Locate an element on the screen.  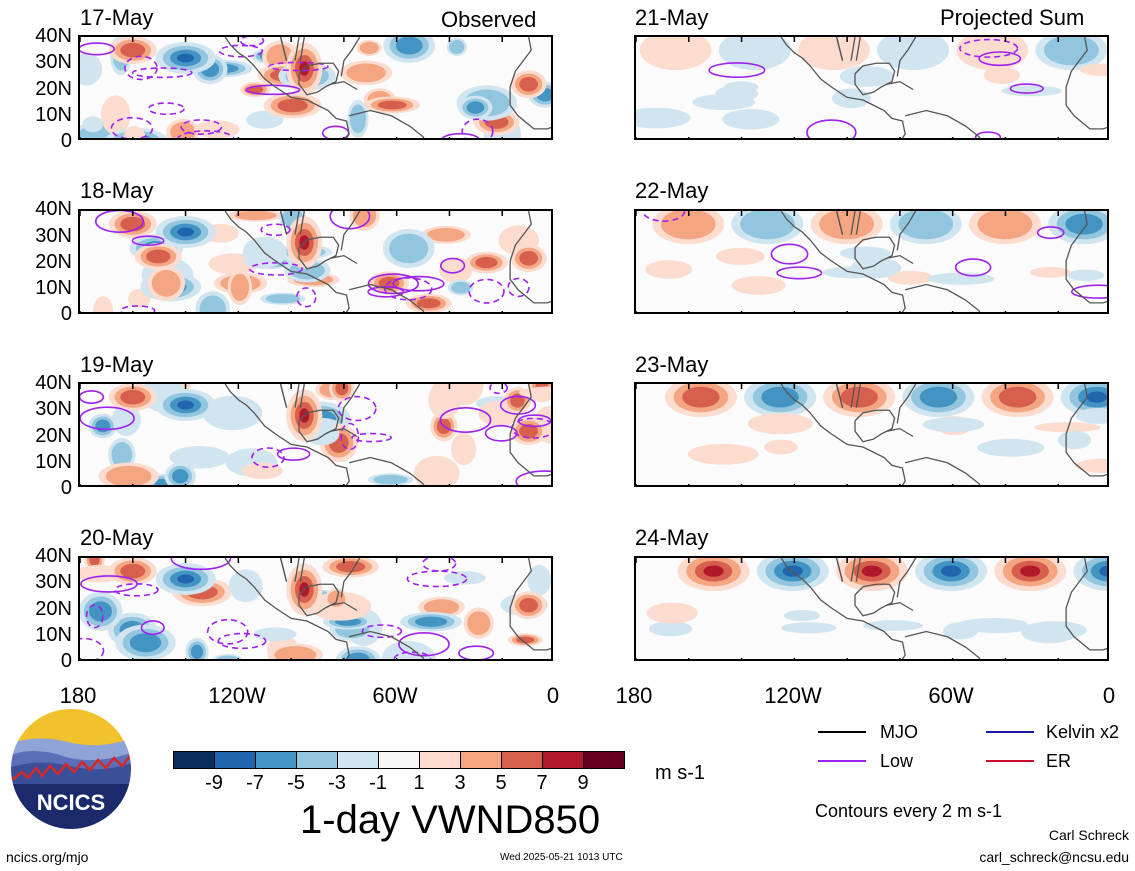
logo-text: NCICS is located at coordinates (71, 802).